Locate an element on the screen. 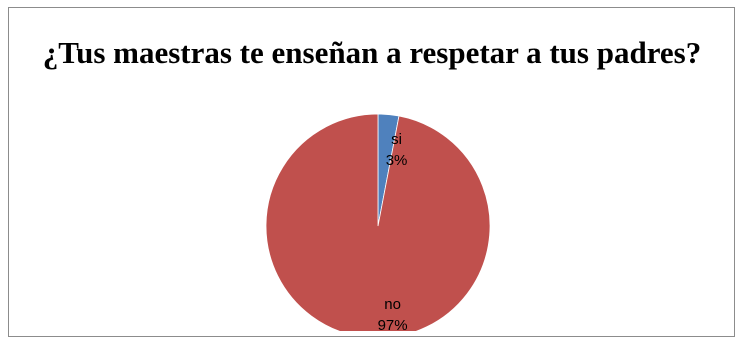 This screenshot has width=744, height=337. data-label-percent-no: 97% is located at coordinates (393, 324).